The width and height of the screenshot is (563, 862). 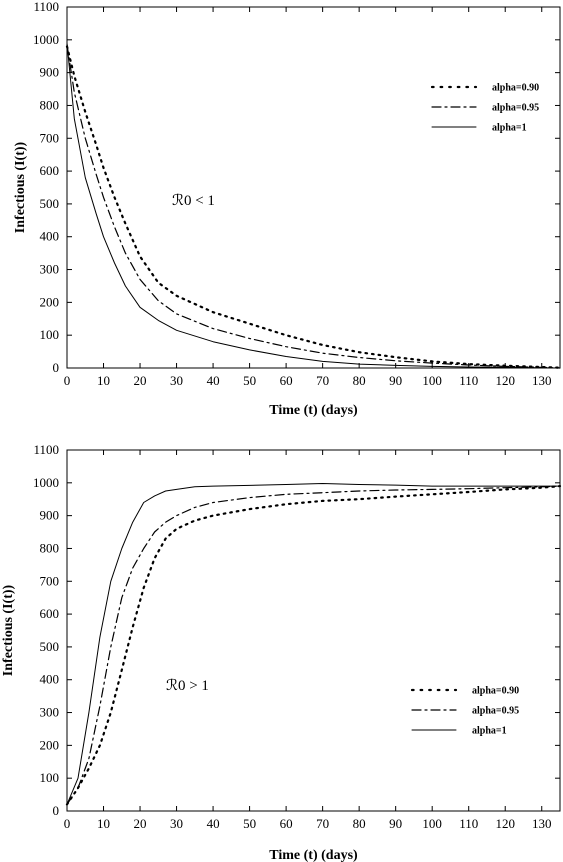 I want to click on annotation-label: ℛ0 > 1, so click(x=187, y=686).